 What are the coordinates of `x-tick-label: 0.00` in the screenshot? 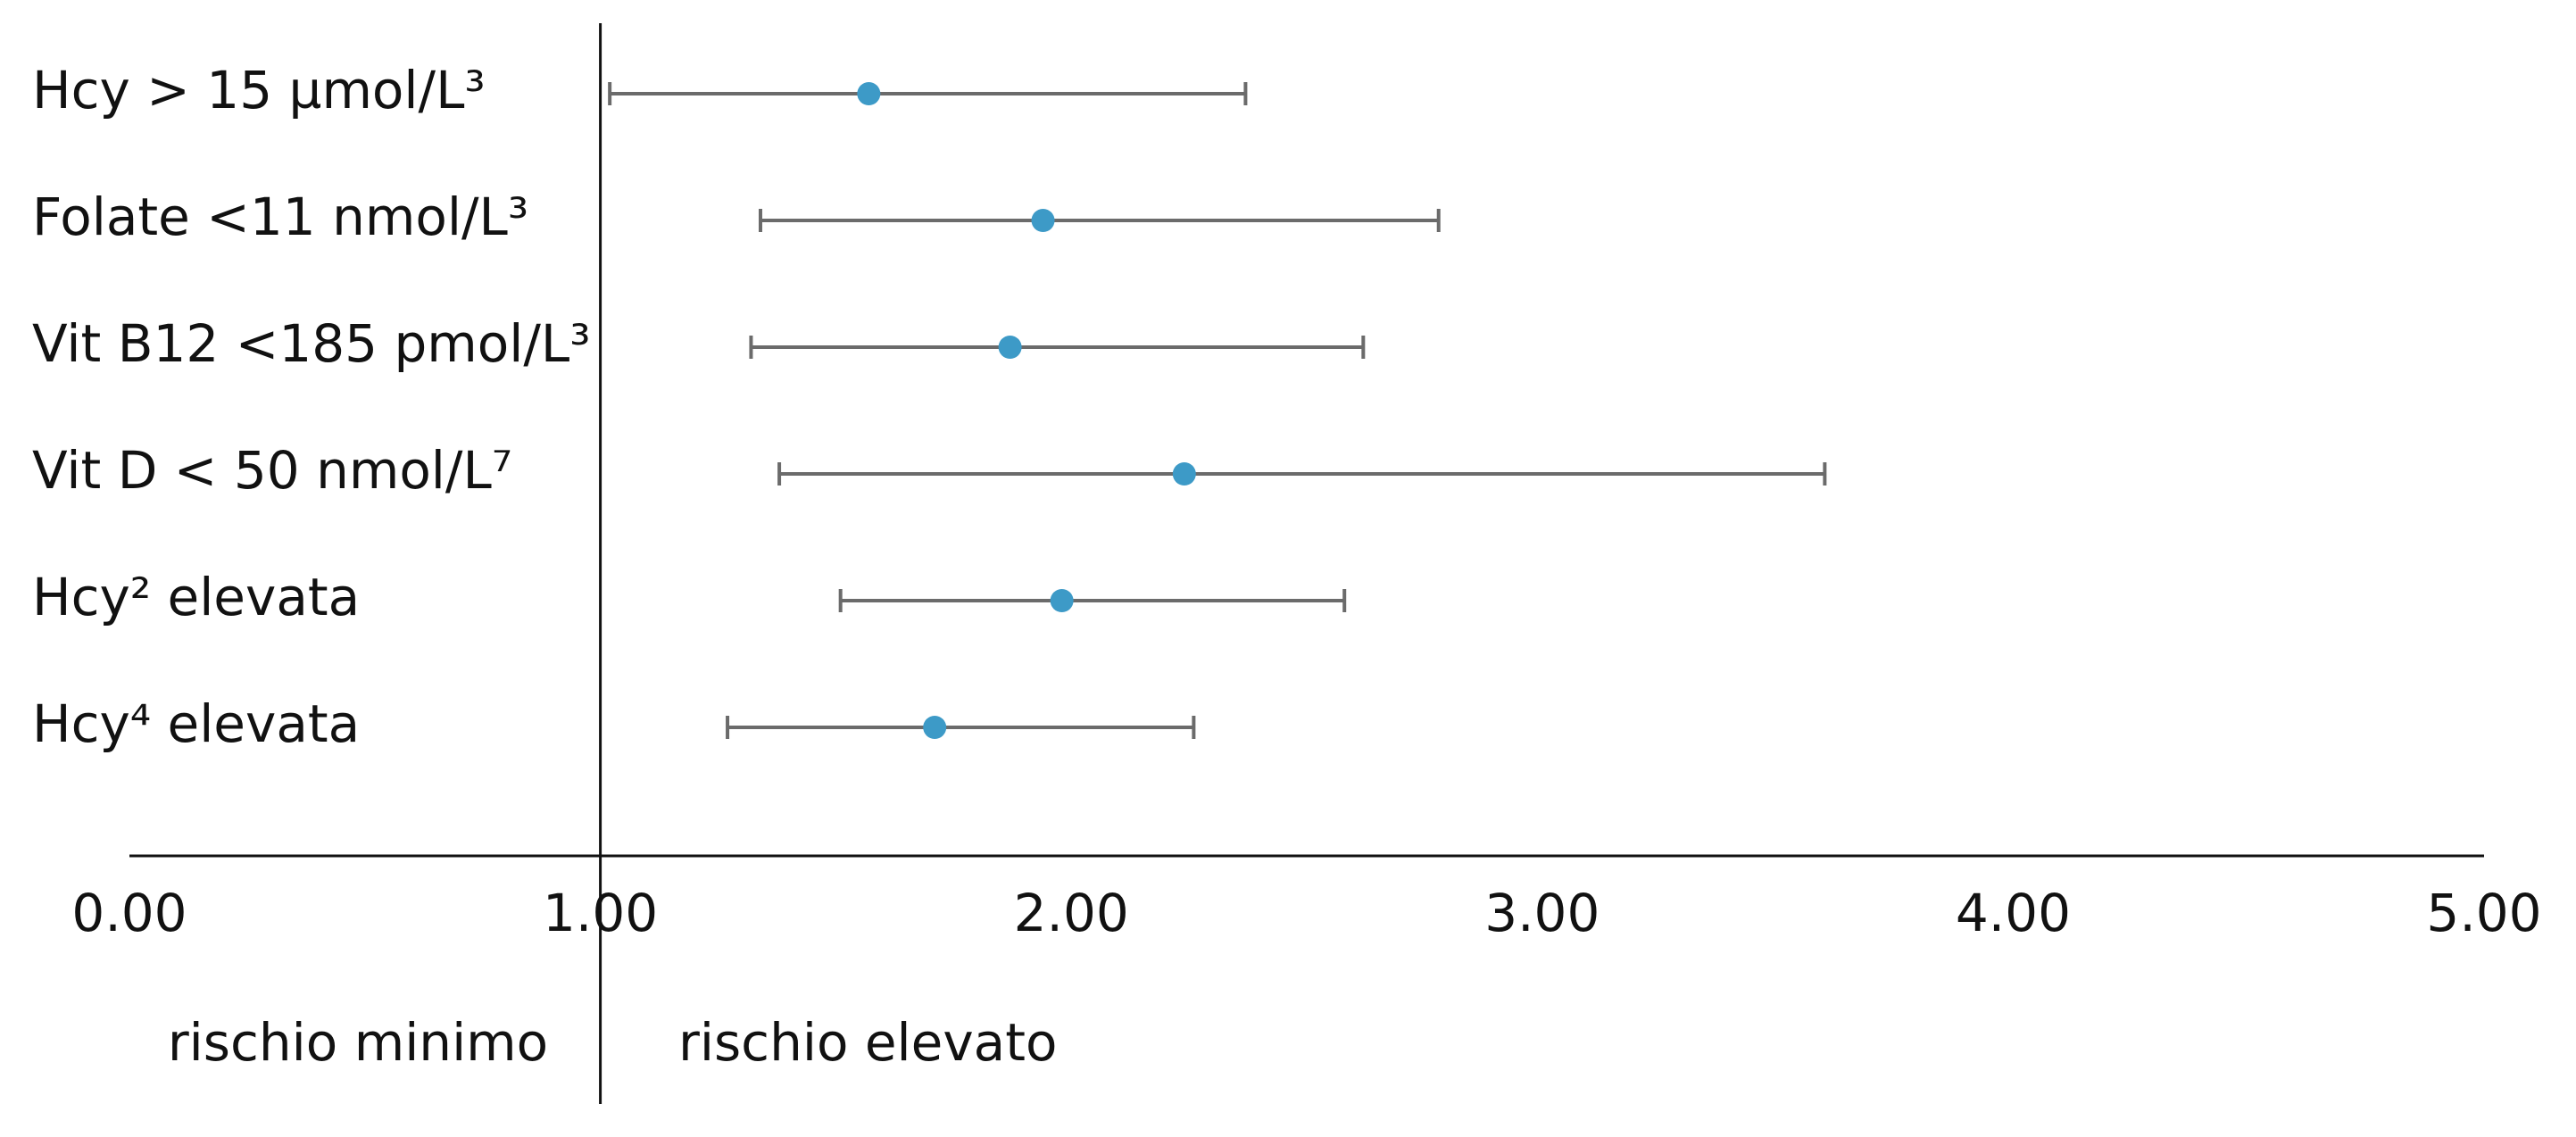 It's located at (129, 913).